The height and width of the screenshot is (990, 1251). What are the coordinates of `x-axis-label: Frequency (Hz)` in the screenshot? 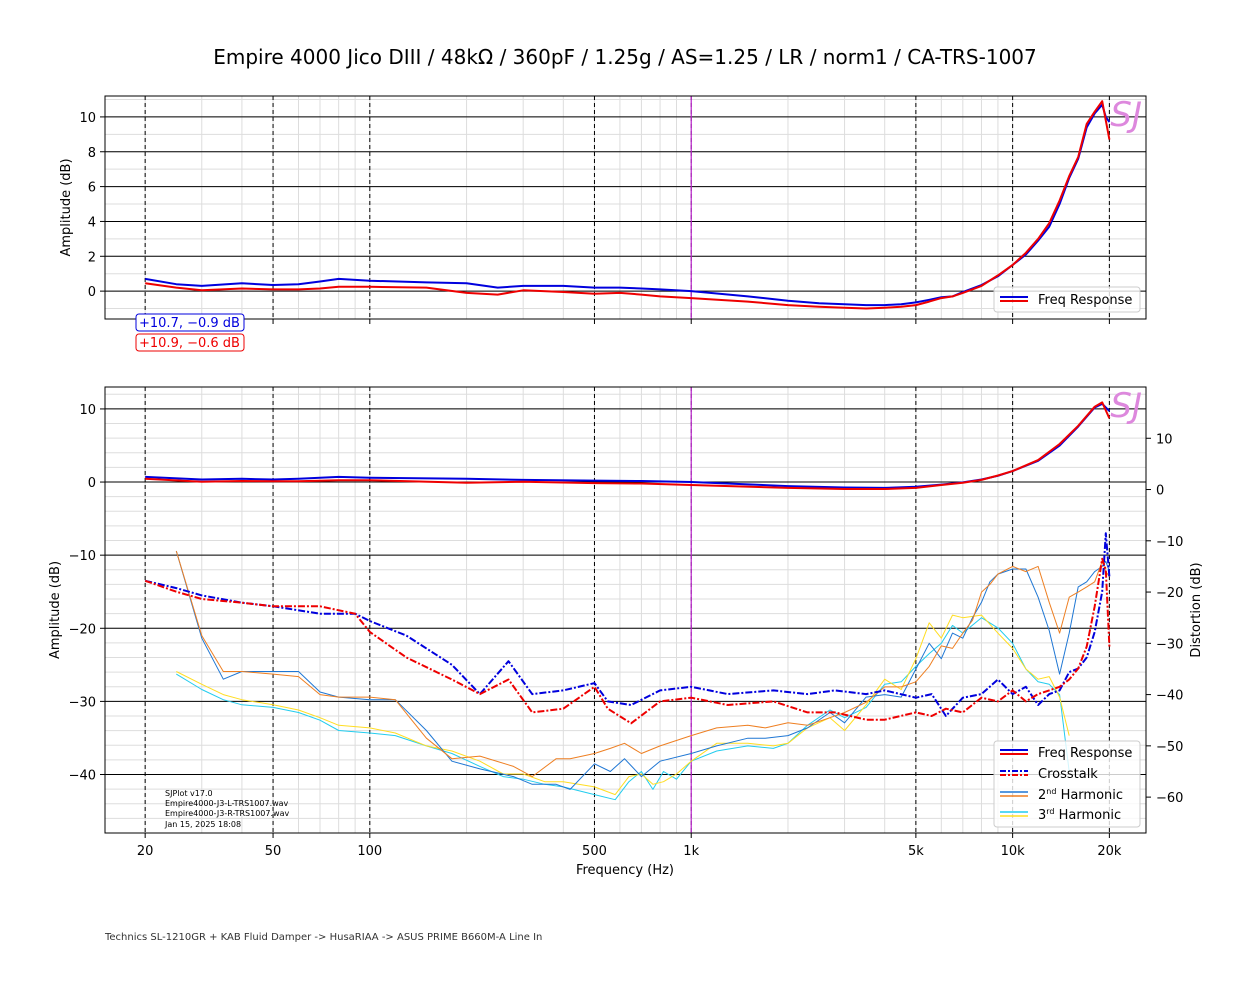 It's located at (625, 870).